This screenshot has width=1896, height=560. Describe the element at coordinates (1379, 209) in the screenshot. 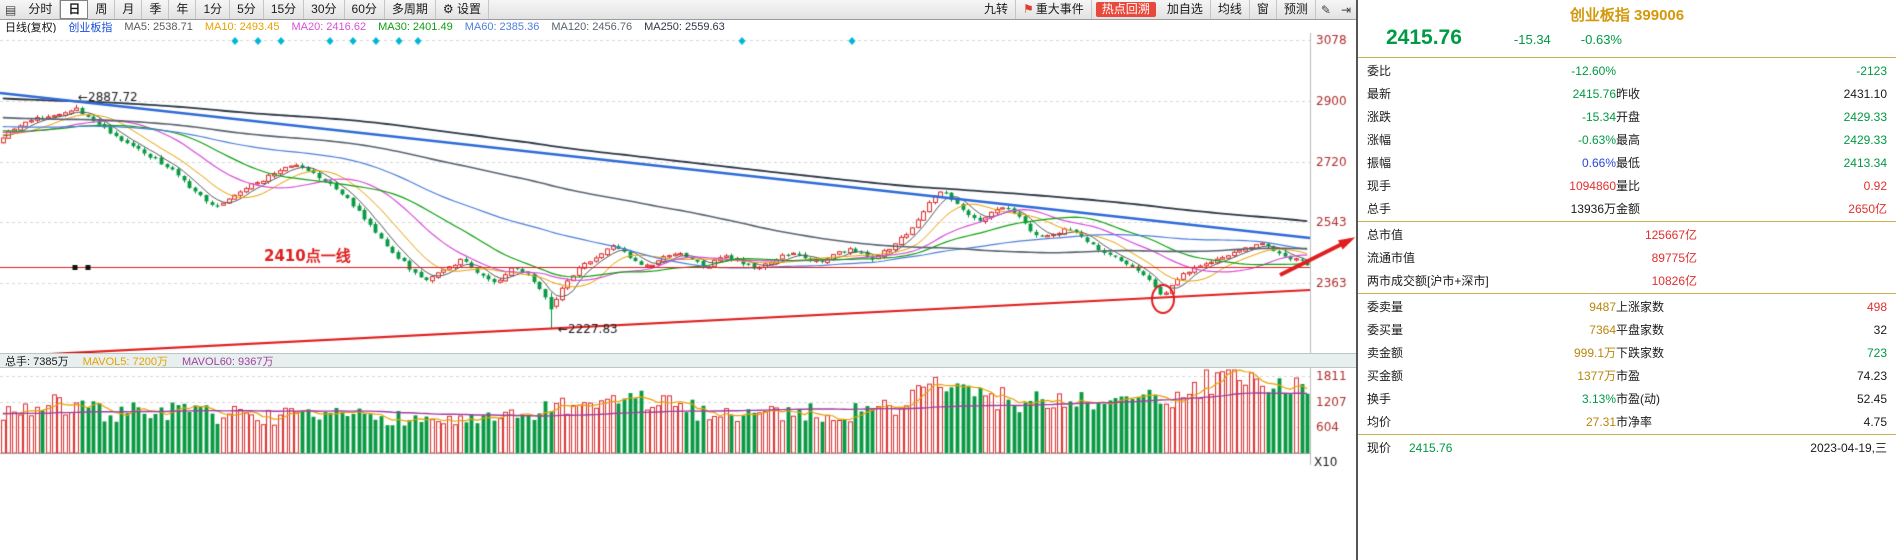

I see `quote-cell: 总手` at that location.